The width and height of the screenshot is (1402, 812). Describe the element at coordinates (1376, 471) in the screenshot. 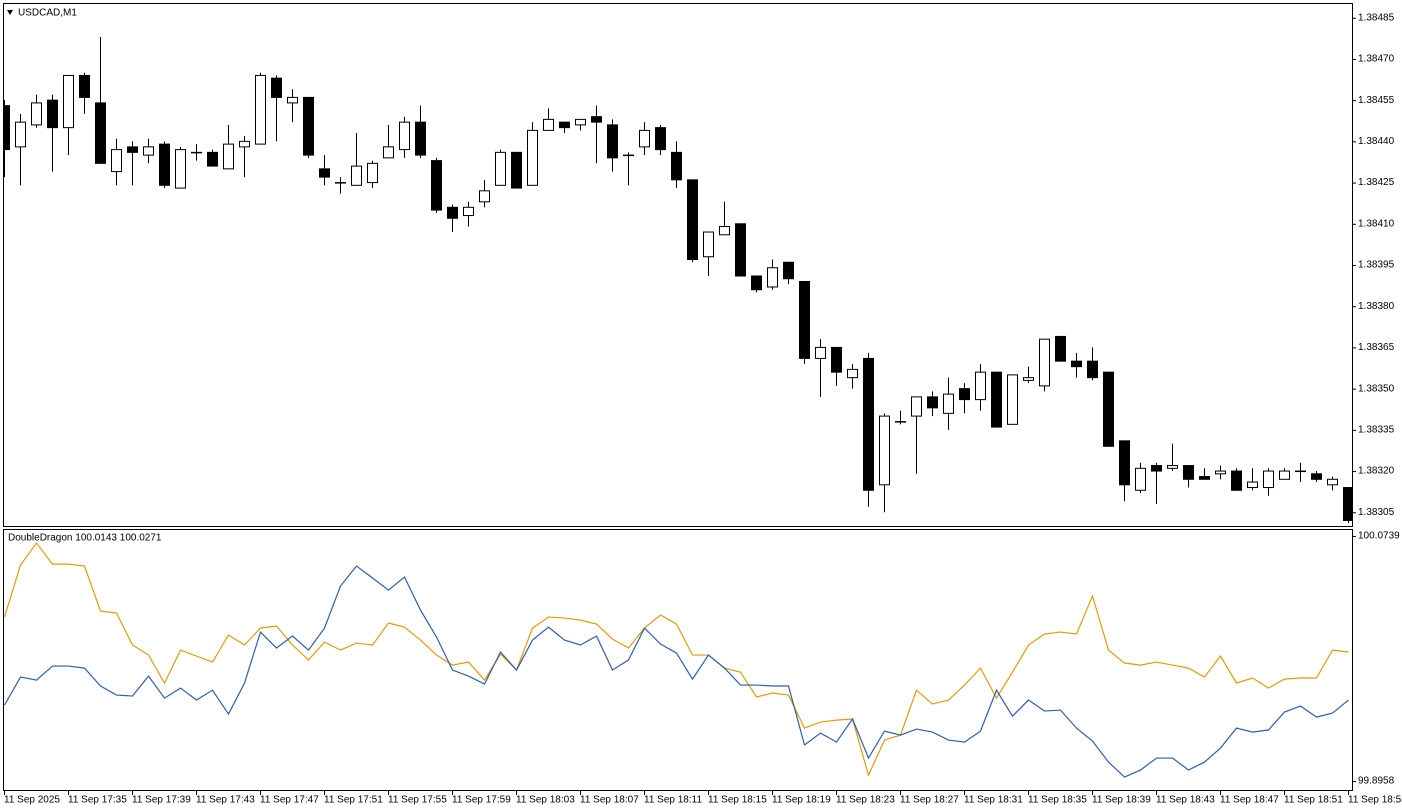

I see `y-tick-label: 1.38320` at that location.